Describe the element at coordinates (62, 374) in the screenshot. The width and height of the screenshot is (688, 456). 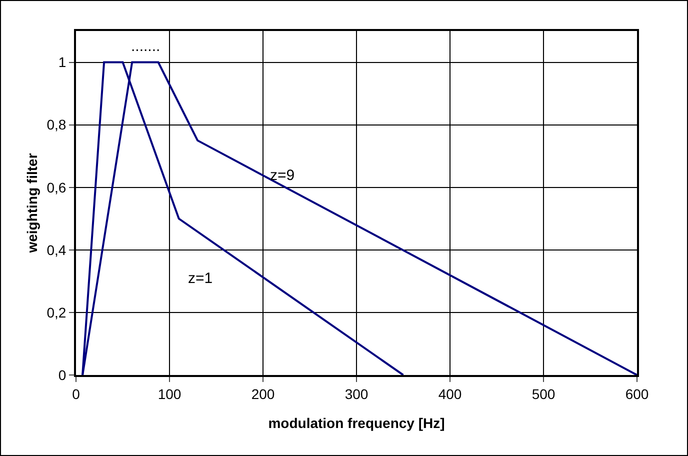
I see `y-tick-label: 0` at that location.